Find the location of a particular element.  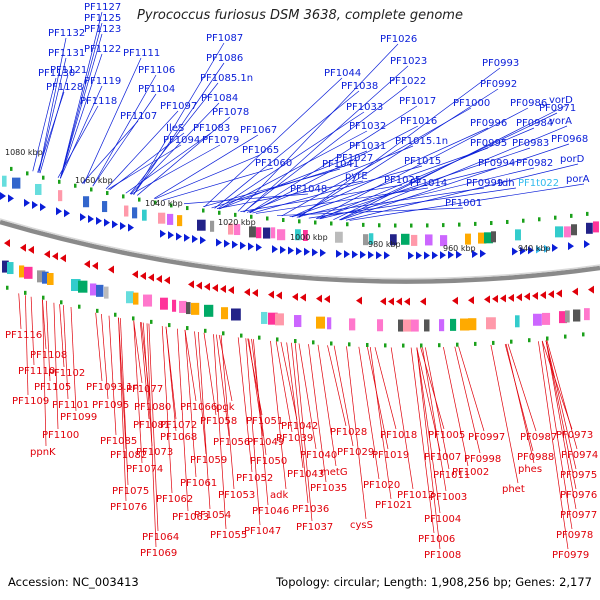

reverse-gene-label: PF1042 is located at coordinates (299, 426).